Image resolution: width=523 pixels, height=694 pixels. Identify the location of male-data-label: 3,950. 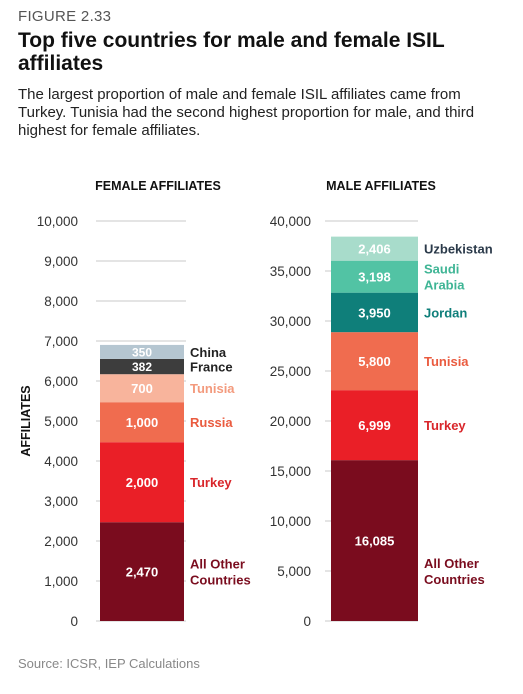
(374, 312).